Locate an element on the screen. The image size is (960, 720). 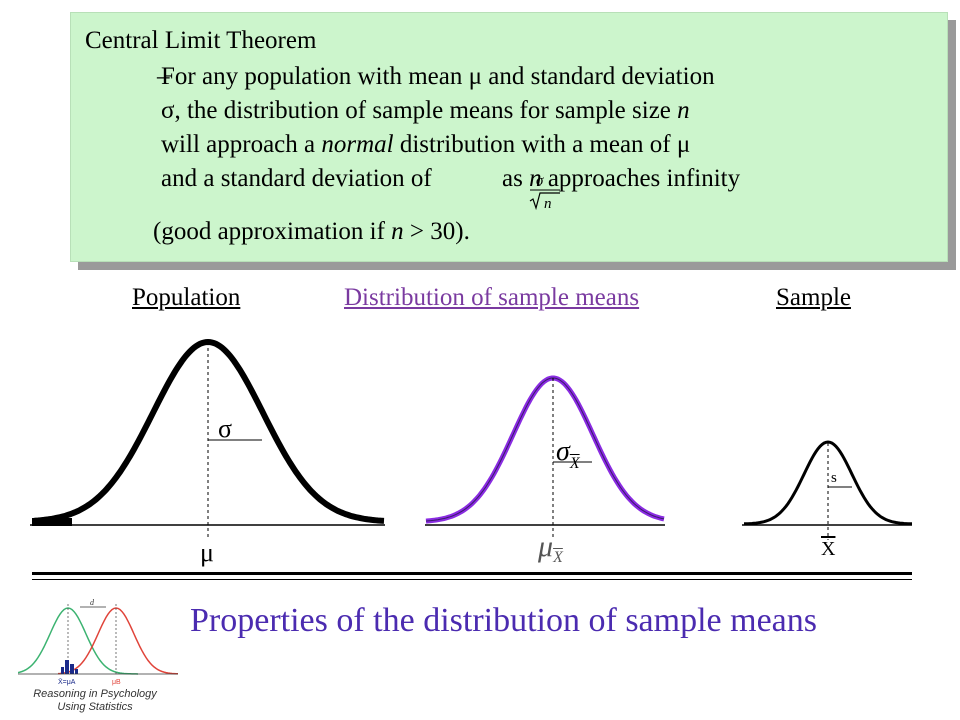
population-curve-group is located at coordinates (207, 439).